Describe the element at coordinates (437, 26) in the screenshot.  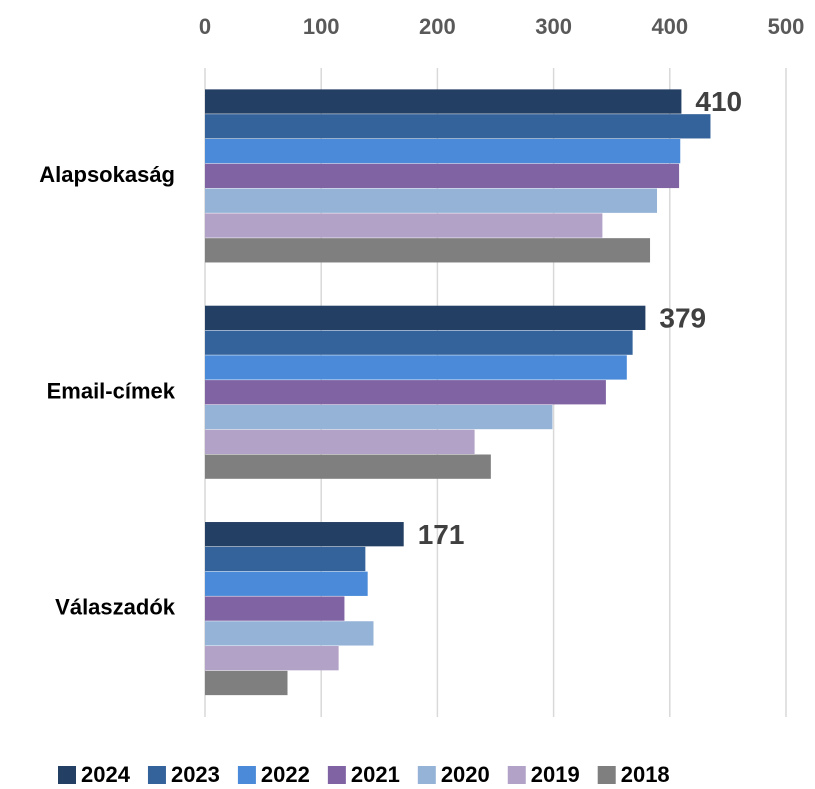
I see `x-tick-label: 200` at that location.